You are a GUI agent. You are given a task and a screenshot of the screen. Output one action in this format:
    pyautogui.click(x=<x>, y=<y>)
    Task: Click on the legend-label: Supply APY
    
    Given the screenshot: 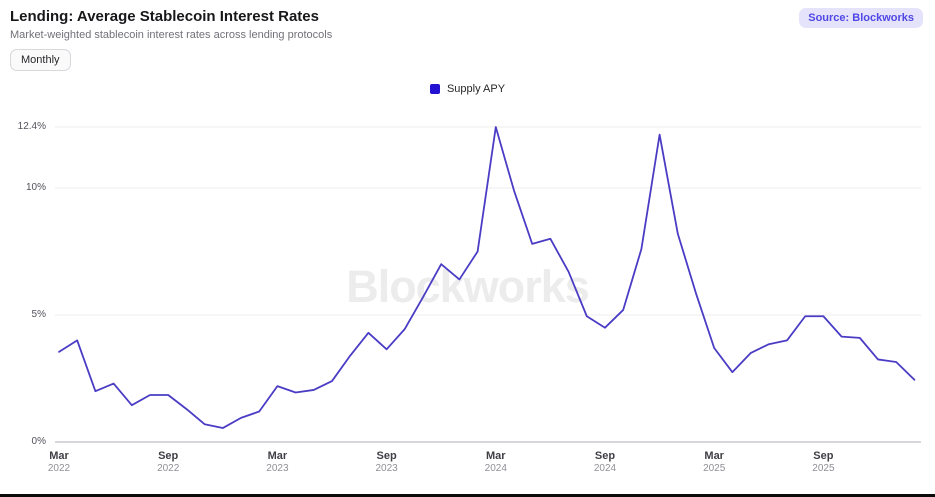 What is the action you would take?
    pyautogui.click(x=476, y=89)
    